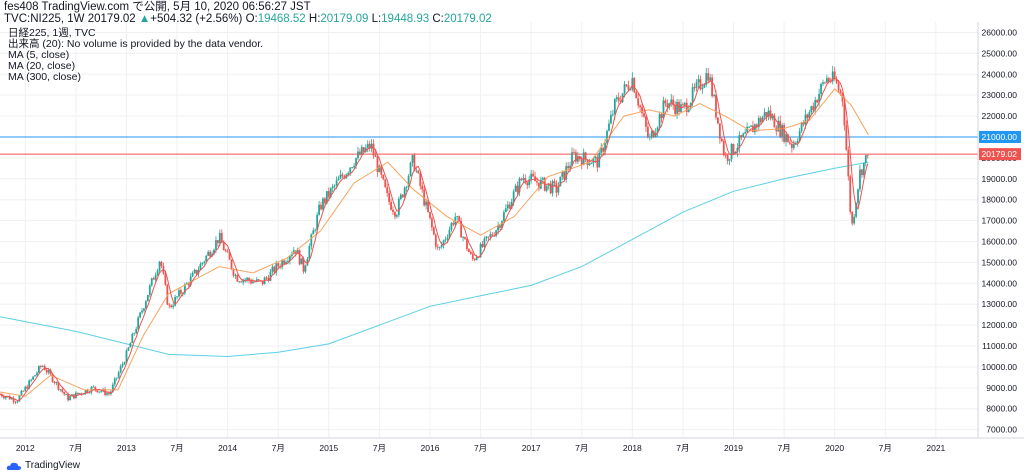  Describe the element at coordinates (43, 465) in the screenshot. I see `tradingview-logo: TradingView` at that location.